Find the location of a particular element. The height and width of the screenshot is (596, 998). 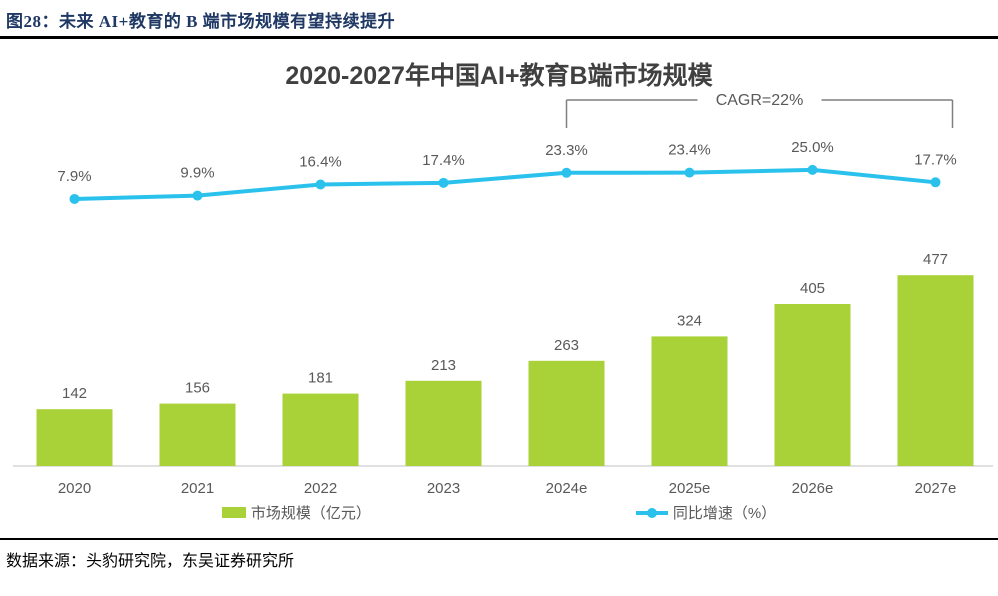

line-value-label-2023: 17.4% is located at coordinates (443, 160).